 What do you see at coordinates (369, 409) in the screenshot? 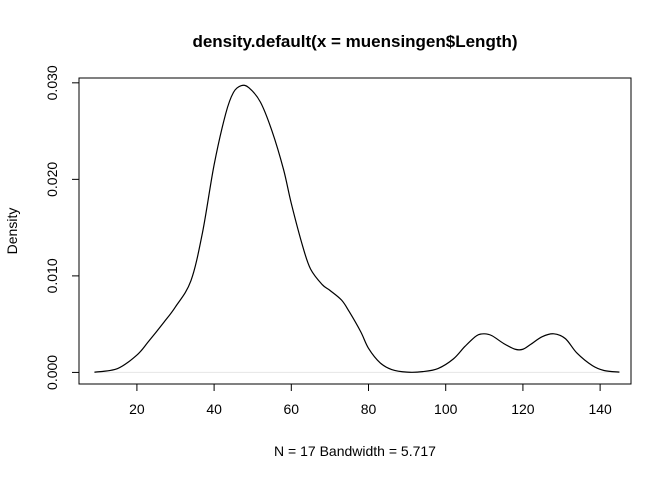
I see `x-tick-label: 80` at bounding box center [369, 409].